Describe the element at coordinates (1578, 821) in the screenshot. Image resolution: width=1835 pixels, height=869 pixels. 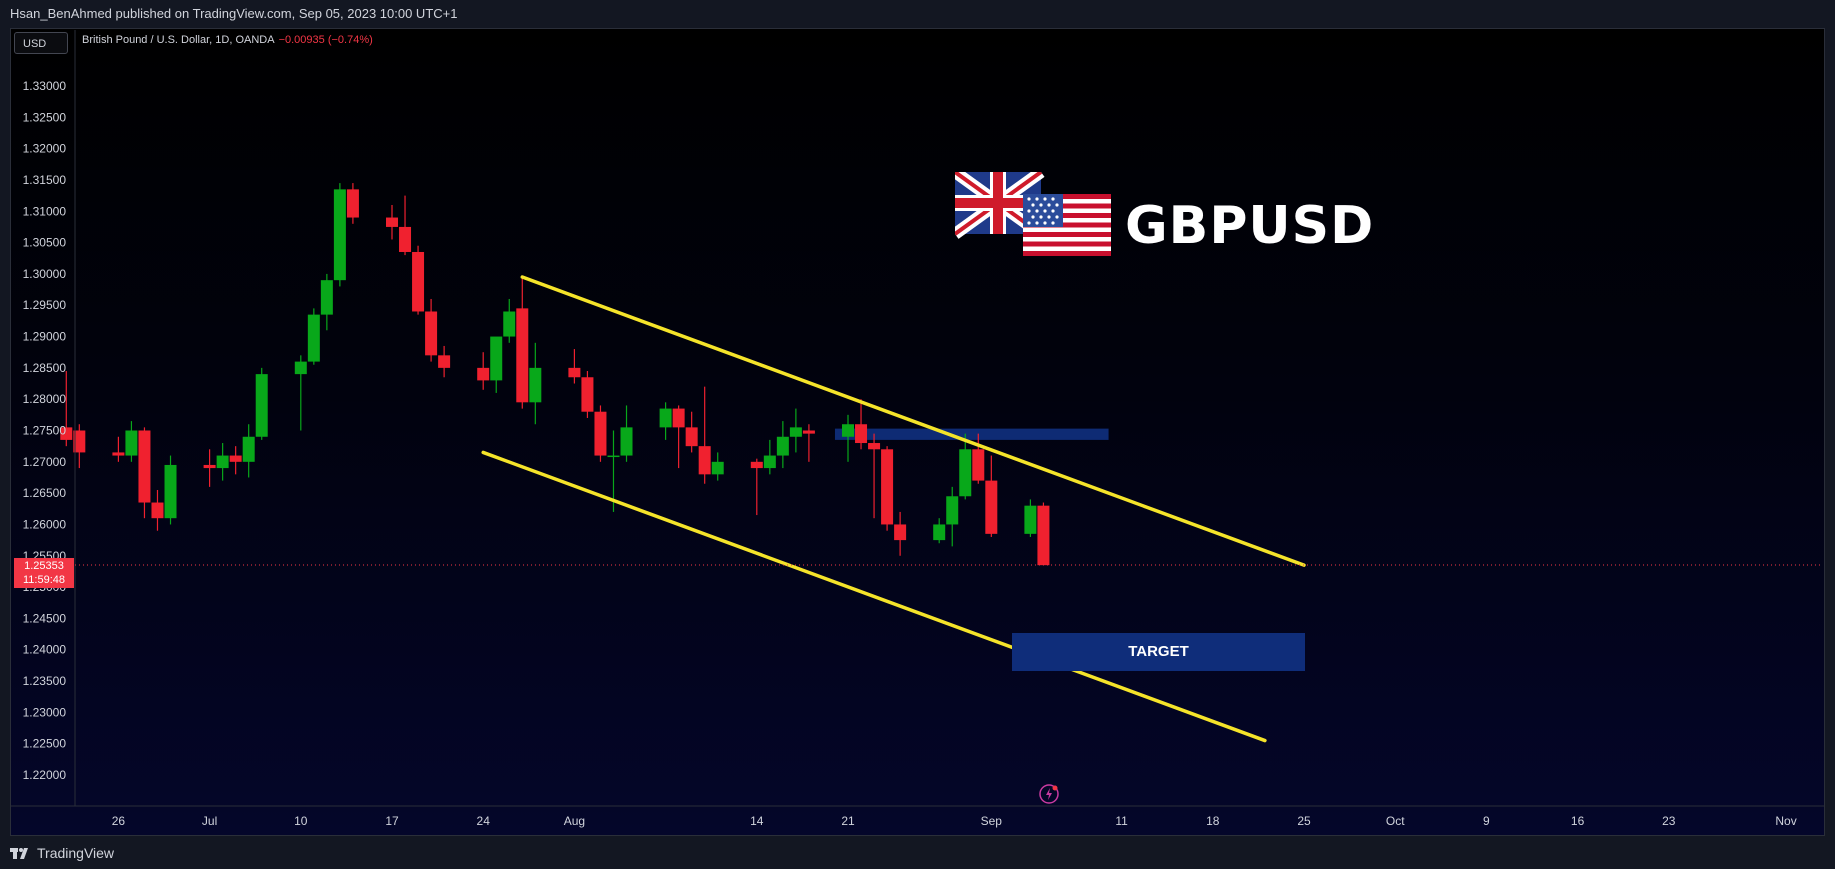
I see `time-tick-label: 16` at that location.